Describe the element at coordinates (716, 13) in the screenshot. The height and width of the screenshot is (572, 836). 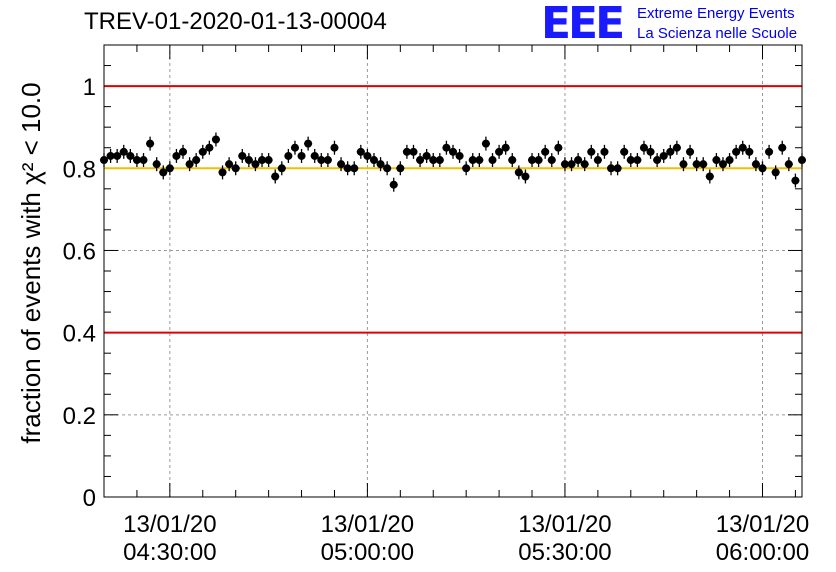
I see `logo-line-1: Extreme Energy Events` at that location.